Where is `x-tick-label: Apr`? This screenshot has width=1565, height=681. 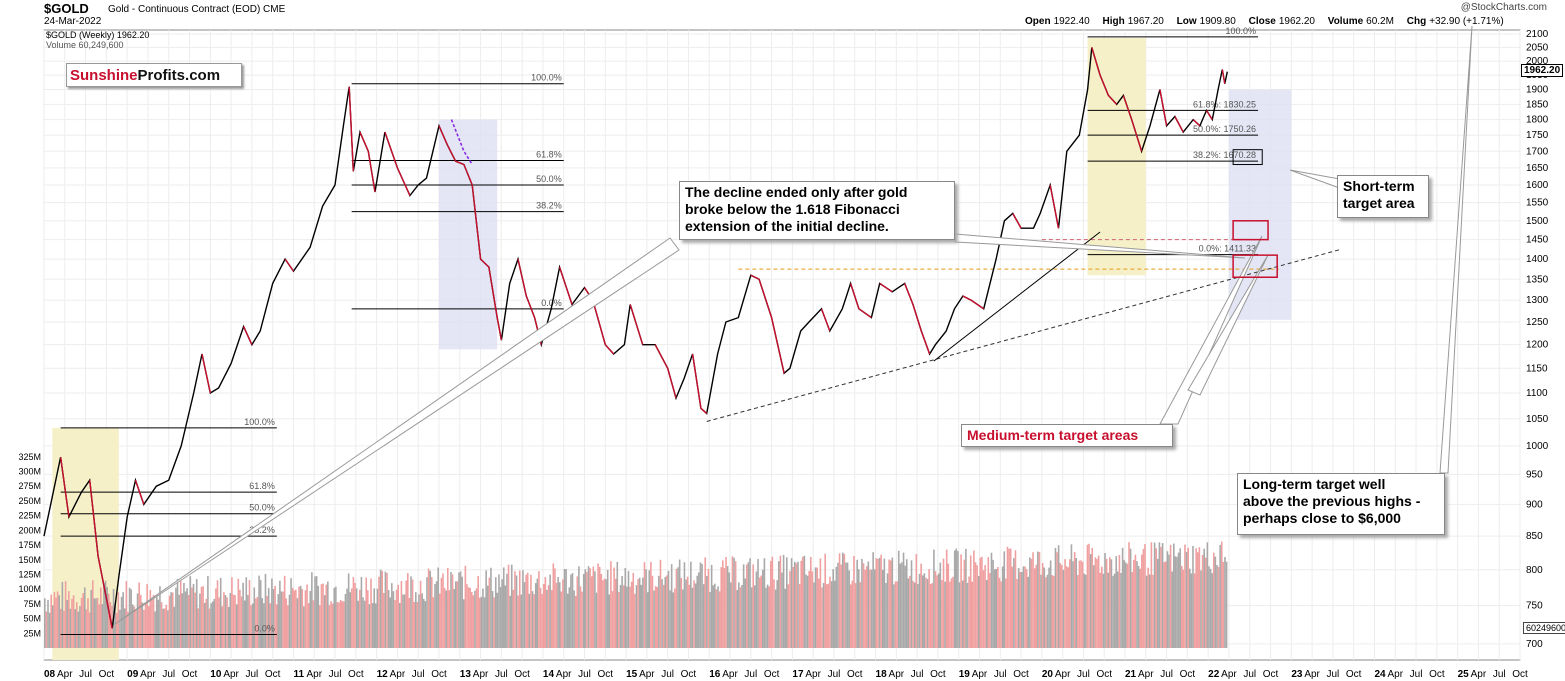 x-tick-label: Apr is located at coordinates (1146, 674).